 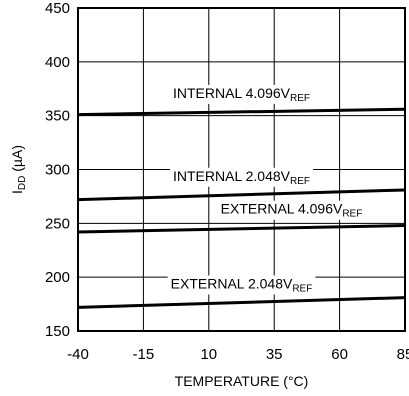 I want to click on x-tick-label-3: 35, so click(x=274, y=354).